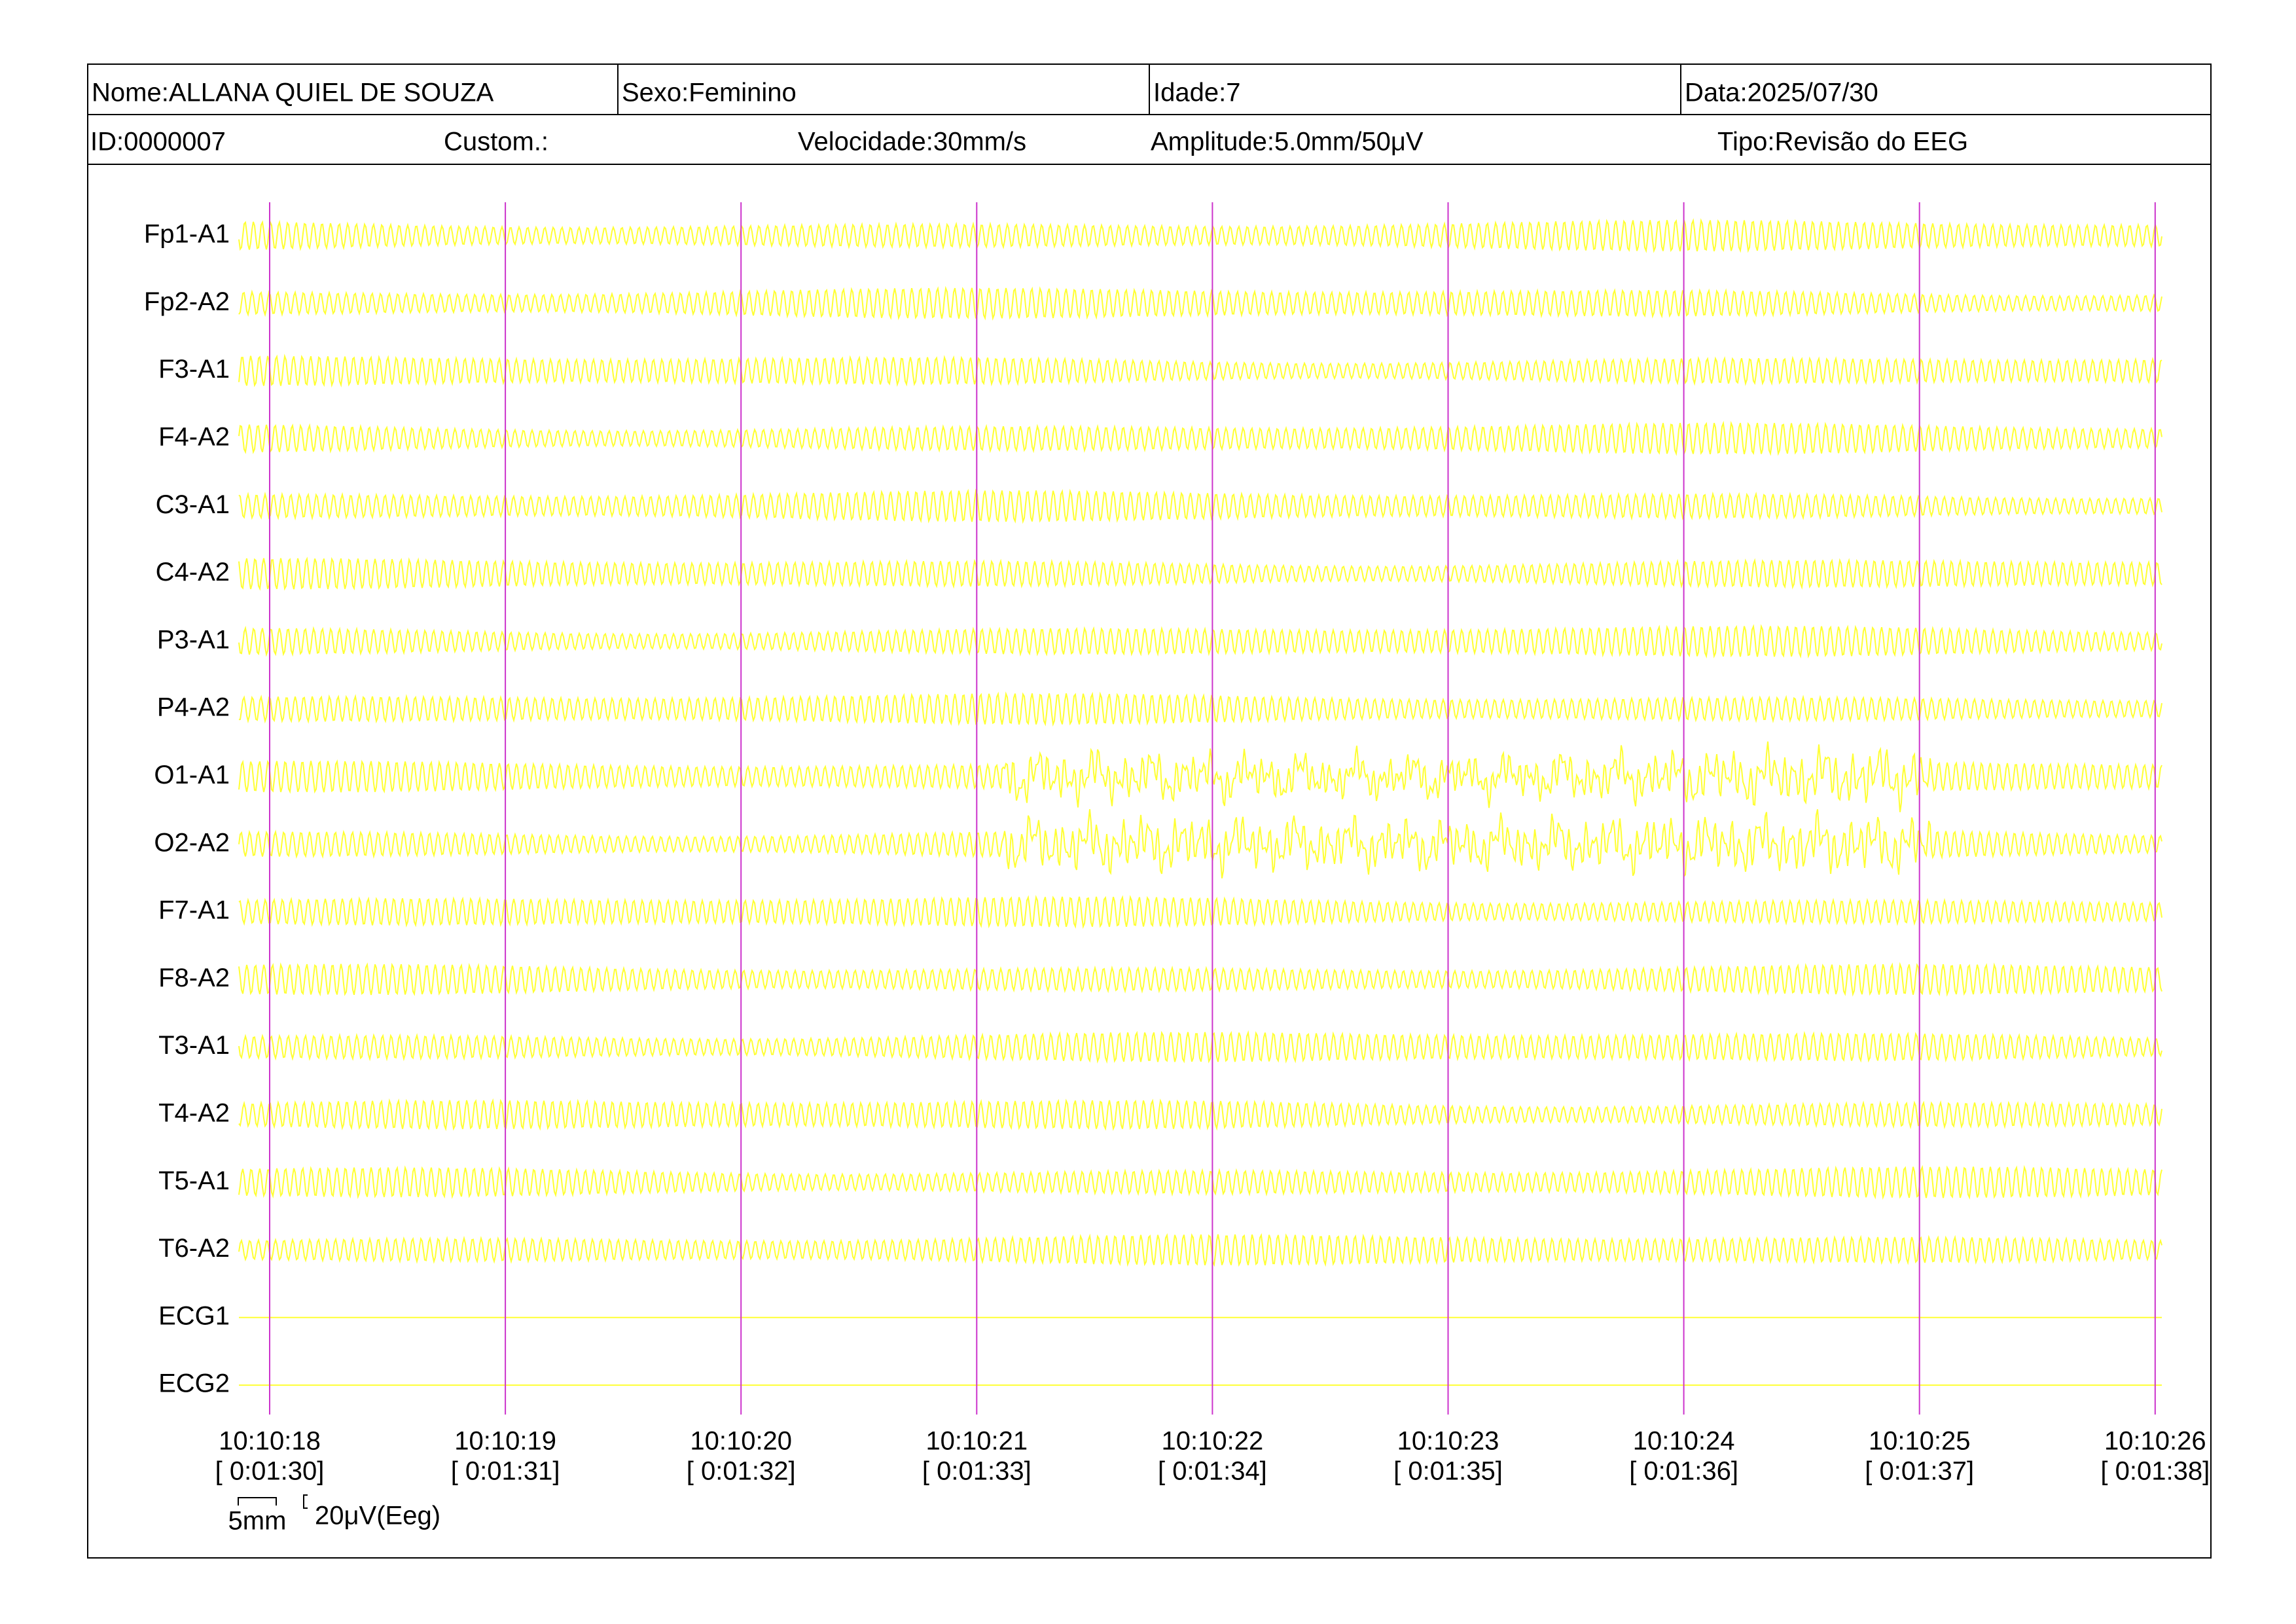 This screenshot has height=1624, width=2296. What do you see at coordinates (193, 572) in the screenshot?
I see `channel-label: C4-A2` at bounding box center [193, 572].